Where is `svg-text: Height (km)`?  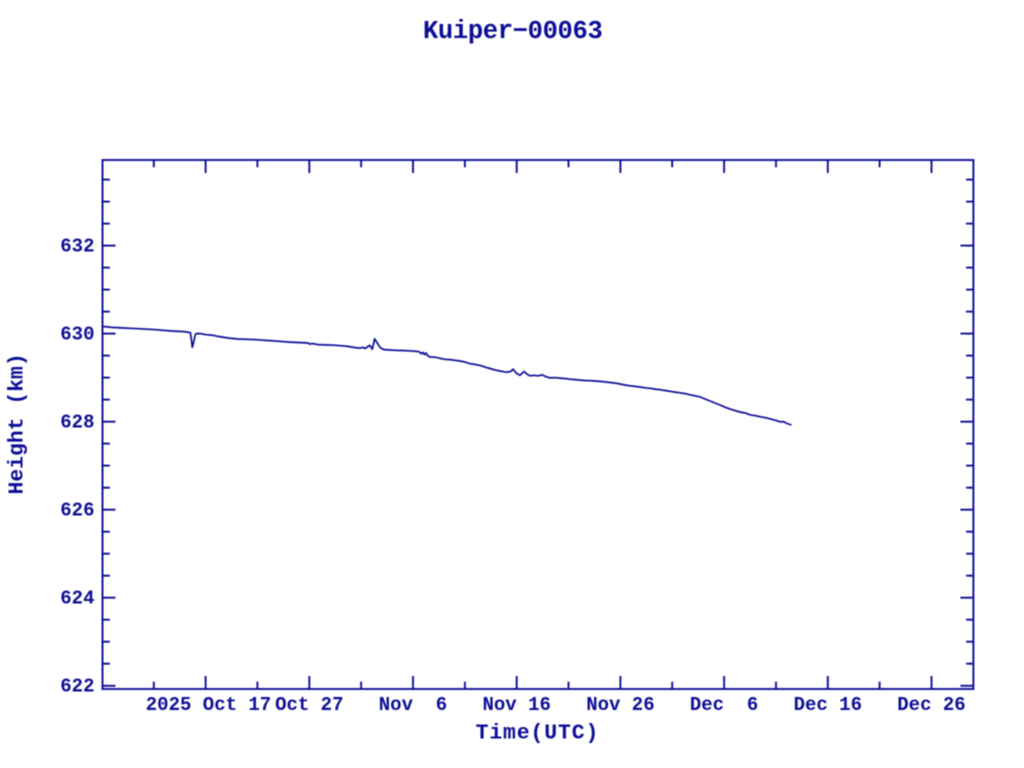
svg-text: Height (km) is located at coordinates (18, 423).